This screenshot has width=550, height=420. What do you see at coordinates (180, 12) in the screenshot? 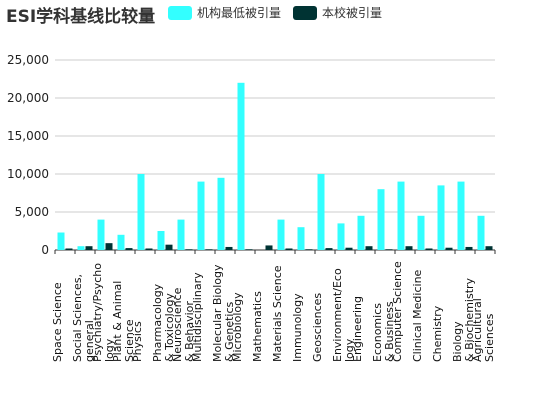
I see `legend-swatch-min-citation` at bounding box center [180, 12].